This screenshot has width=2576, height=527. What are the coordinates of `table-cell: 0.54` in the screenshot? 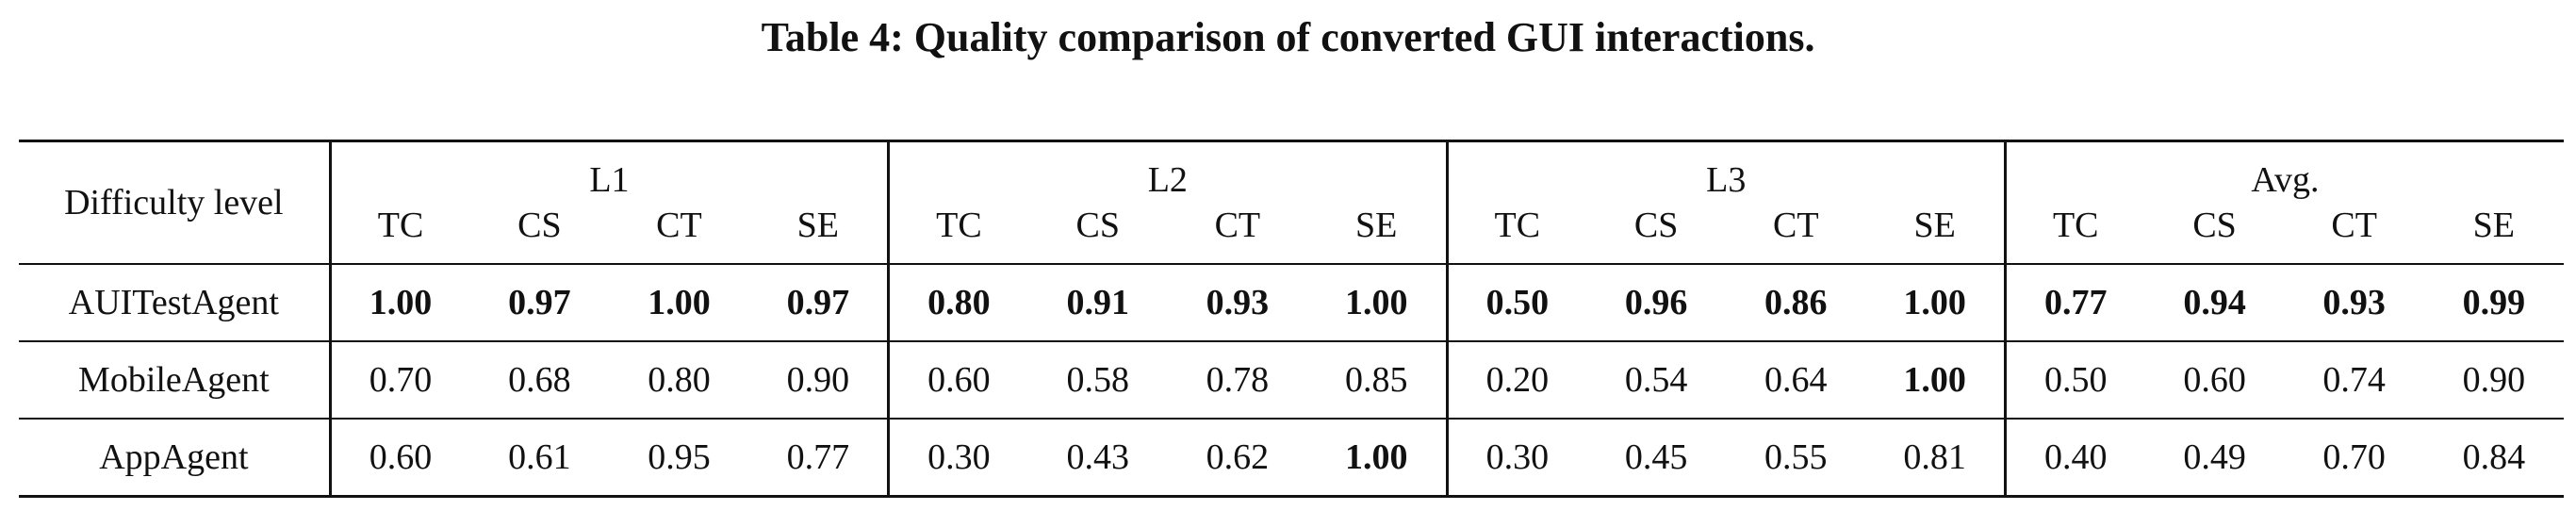 It's located at (1656, 379).